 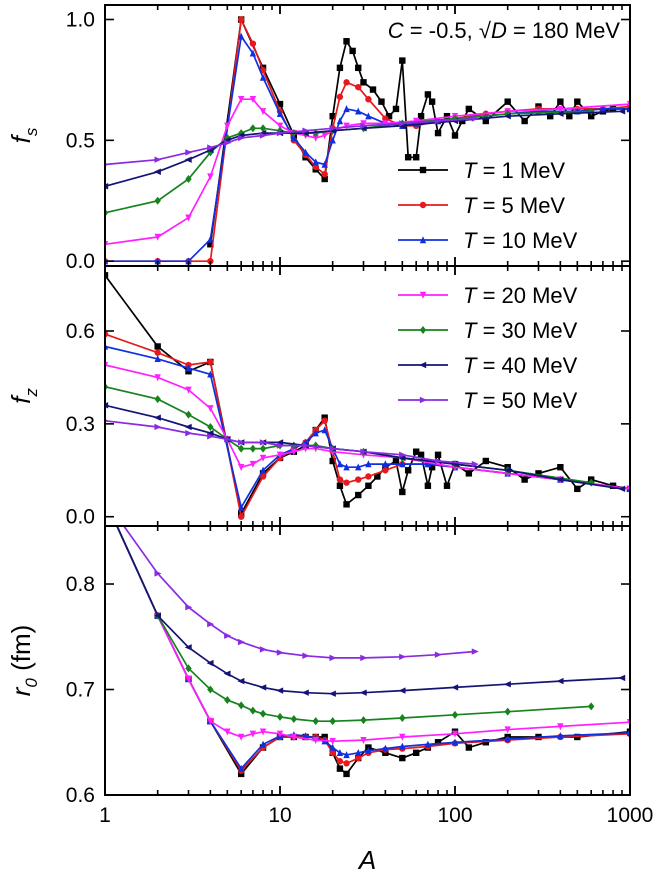 What do you see at coordinates (23, 135) in the screenshot?
I see `y-axis-label: fs` at bounding box center [23, 135].